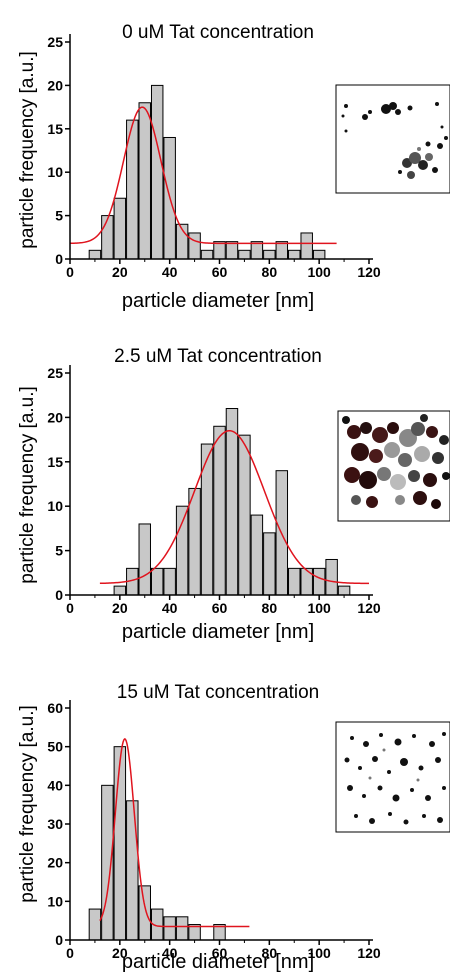 The image size is (450, 976). I want to click on y-tick-label: 50, so click(55, 747).